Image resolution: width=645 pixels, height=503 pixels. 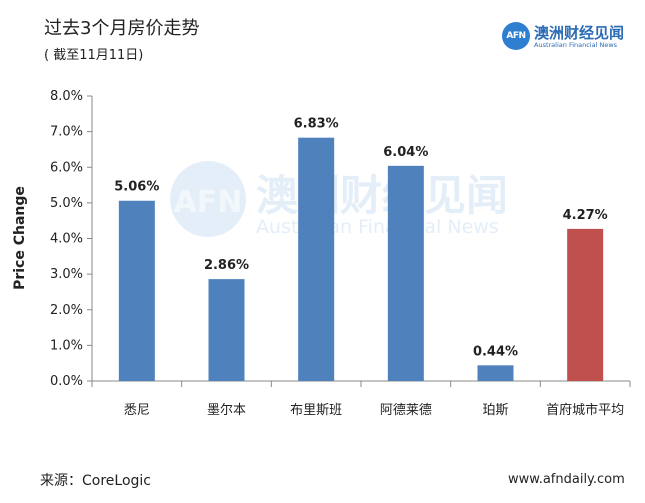 I want to click on watermark-name-en: Australian Financial News, so click(x=377, y=227).